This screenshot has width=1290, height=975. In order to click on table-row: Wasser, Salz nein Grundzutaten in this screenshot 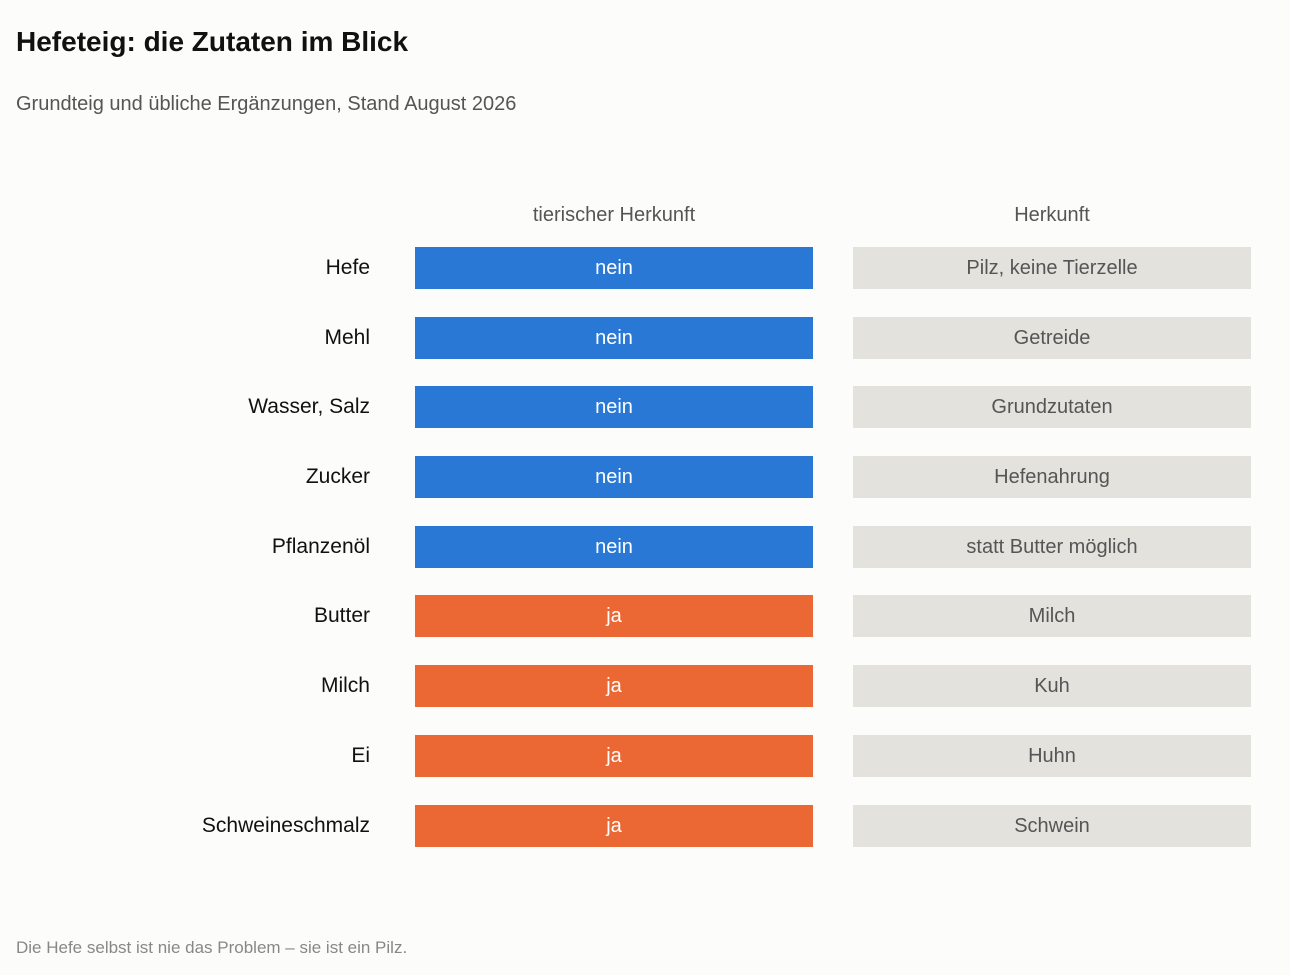, I will do `click(645, 407)`.